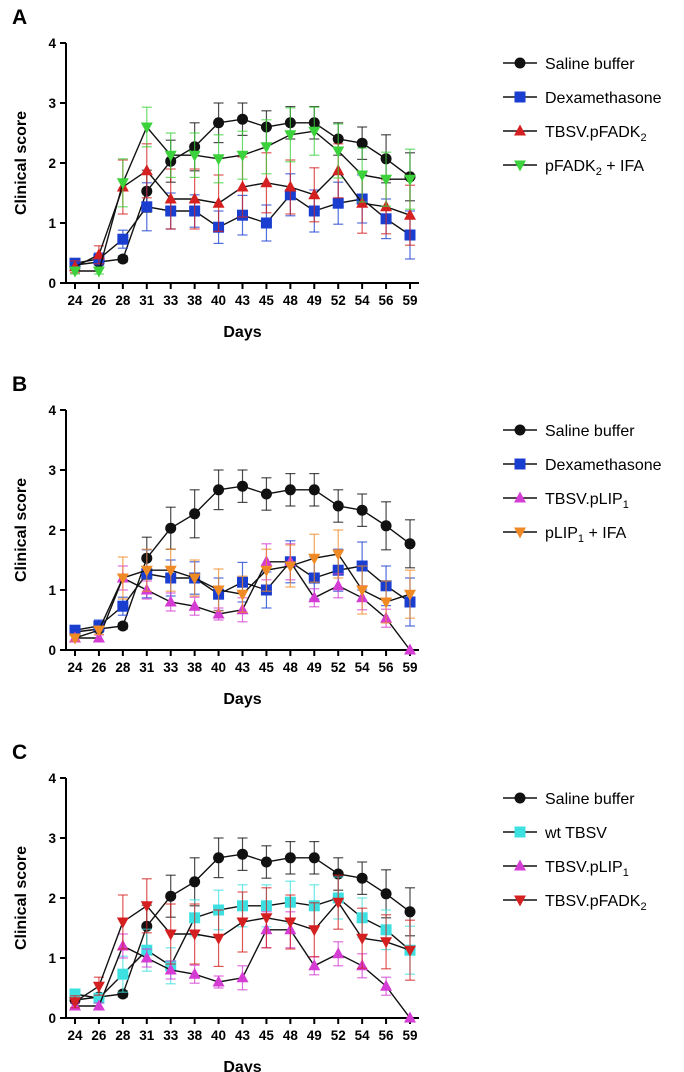 Image resolution: width=684 pixels, height=1072 pixels. What do you see at coordinates (387, 667) in the screenshot?
I see `x-tick-label: 56` at bounding box center [387, 667].